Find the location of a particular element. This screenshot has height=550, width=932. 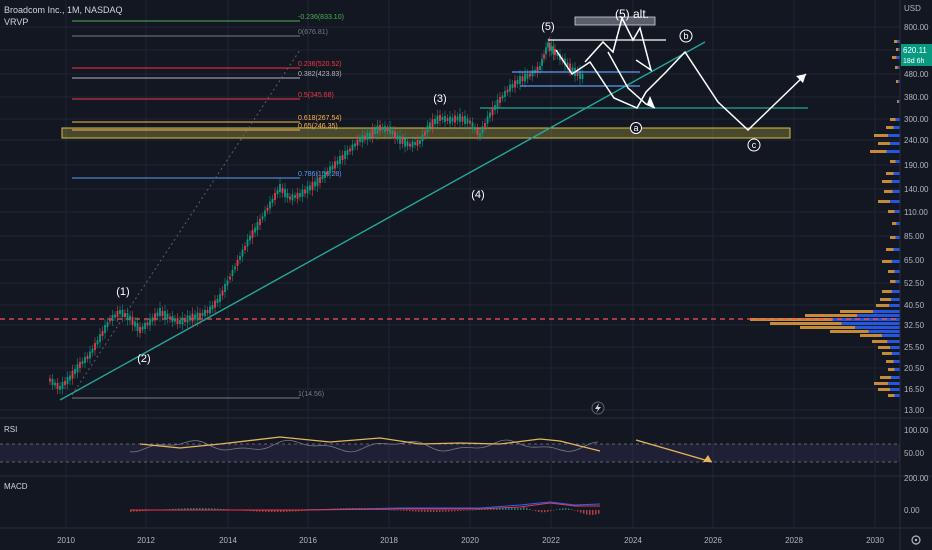

vrvp-label: VRVP is located at coordinates (16, 22).